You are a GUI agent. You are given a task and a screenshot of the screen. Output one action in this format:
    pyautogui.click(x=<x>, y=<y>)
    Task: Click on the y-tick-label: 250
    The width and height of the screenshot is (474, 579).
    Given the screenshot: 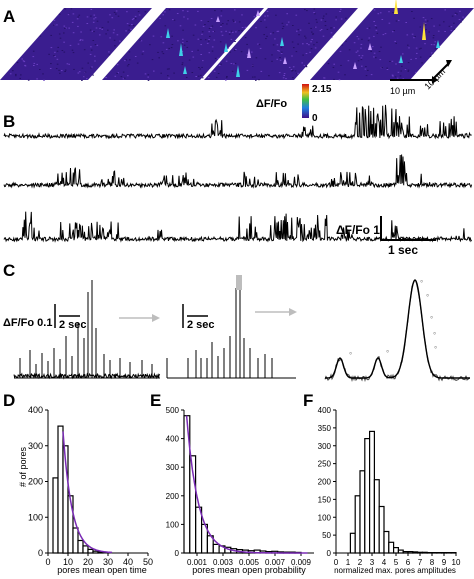 What is the action you would take?
    pyautogui.click(x=325, y=464)
    